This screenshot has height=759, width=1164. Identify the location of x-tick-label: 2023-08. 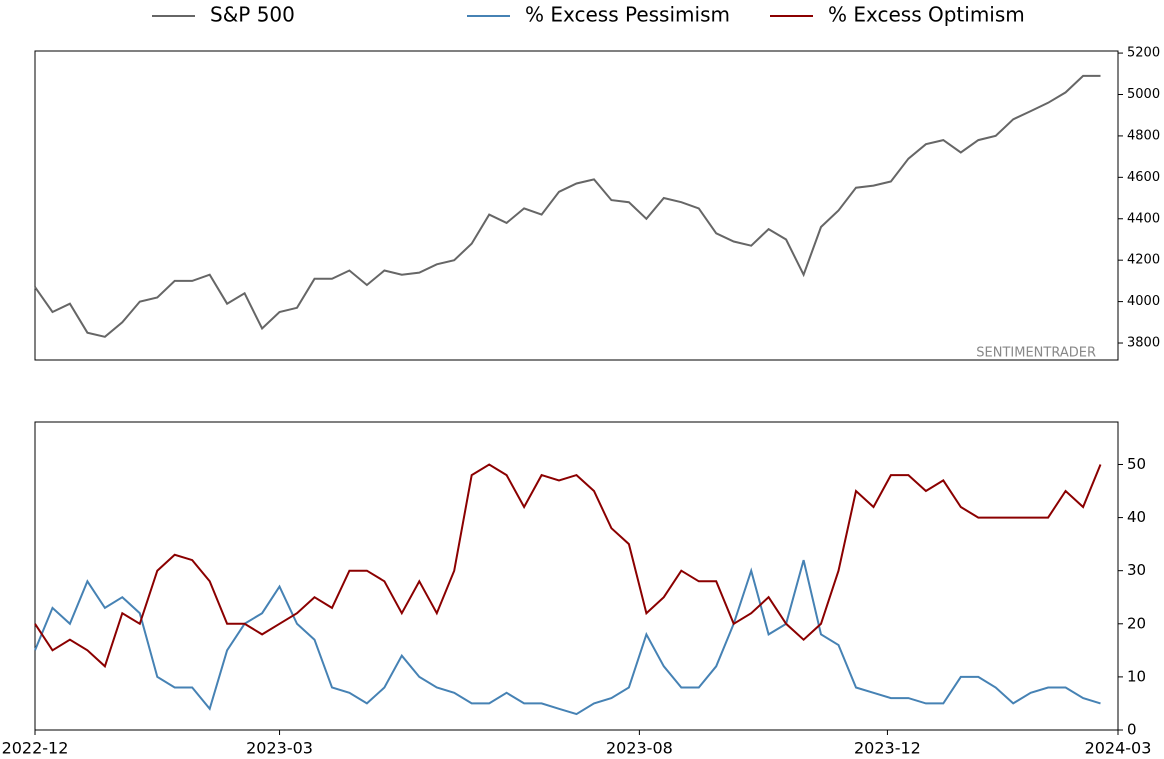
(639, 748).